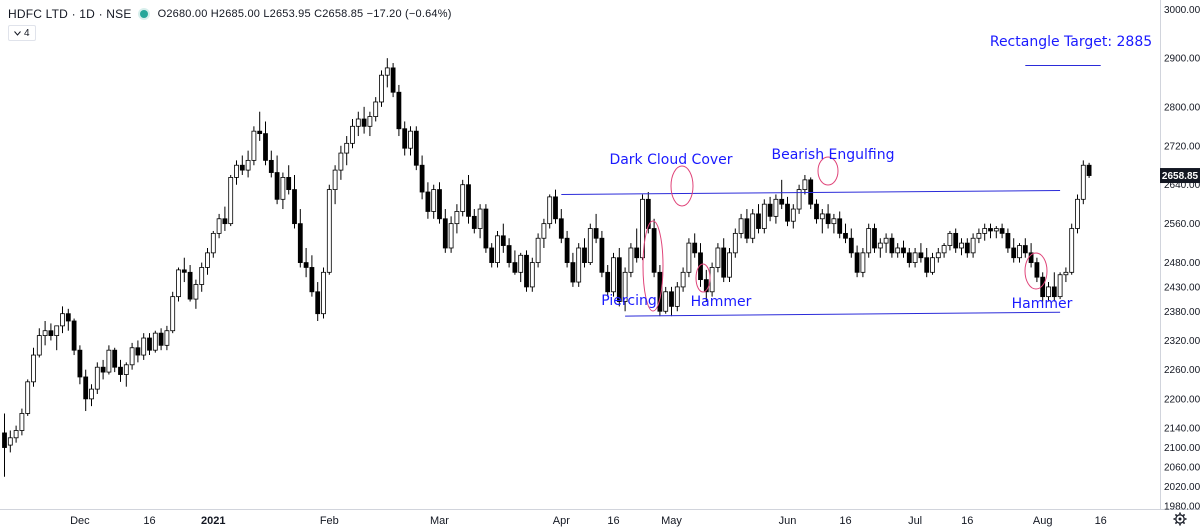 This screenshot has width=1200, height=529. Describe the element at coordinates (22, 33) in the screenshot. I see `indicator-collapse-button: 4` at that location.